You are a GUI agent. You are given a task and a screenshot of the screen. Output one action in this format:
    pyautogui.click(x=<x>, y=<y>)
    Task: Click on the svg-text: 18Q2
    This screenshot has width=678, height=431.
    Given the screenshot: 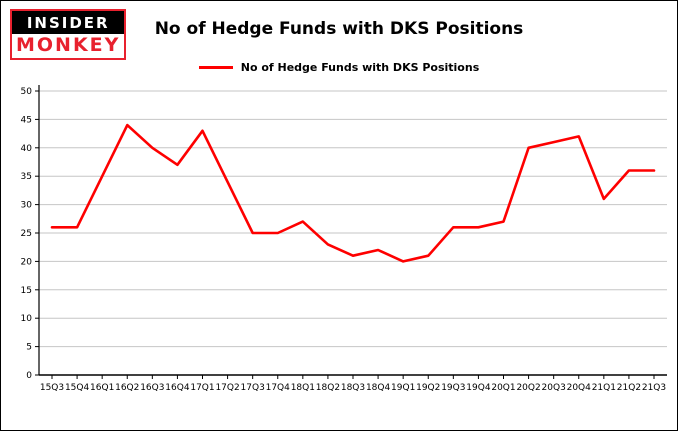 What is the action you would take?
    pyautogui.click(x=328, y=388)
    